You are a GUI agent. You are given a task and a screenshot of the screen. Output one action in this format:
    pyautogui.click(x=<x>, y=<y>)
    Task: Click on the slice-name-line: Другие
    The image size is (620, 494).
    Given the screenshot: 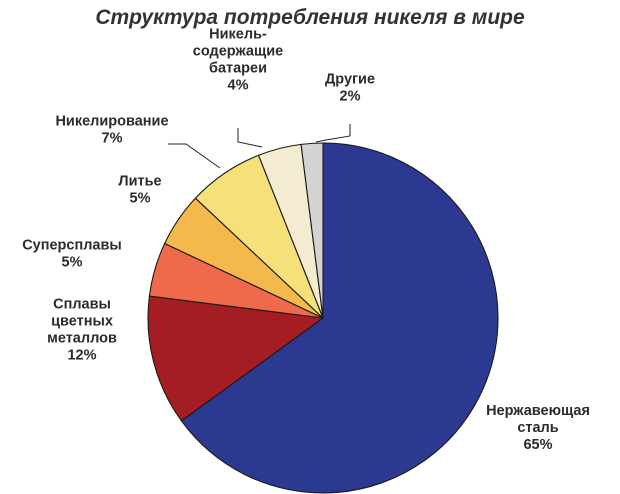 What is the action you would take?
    pyautogui.click(x=350, y=80)
    